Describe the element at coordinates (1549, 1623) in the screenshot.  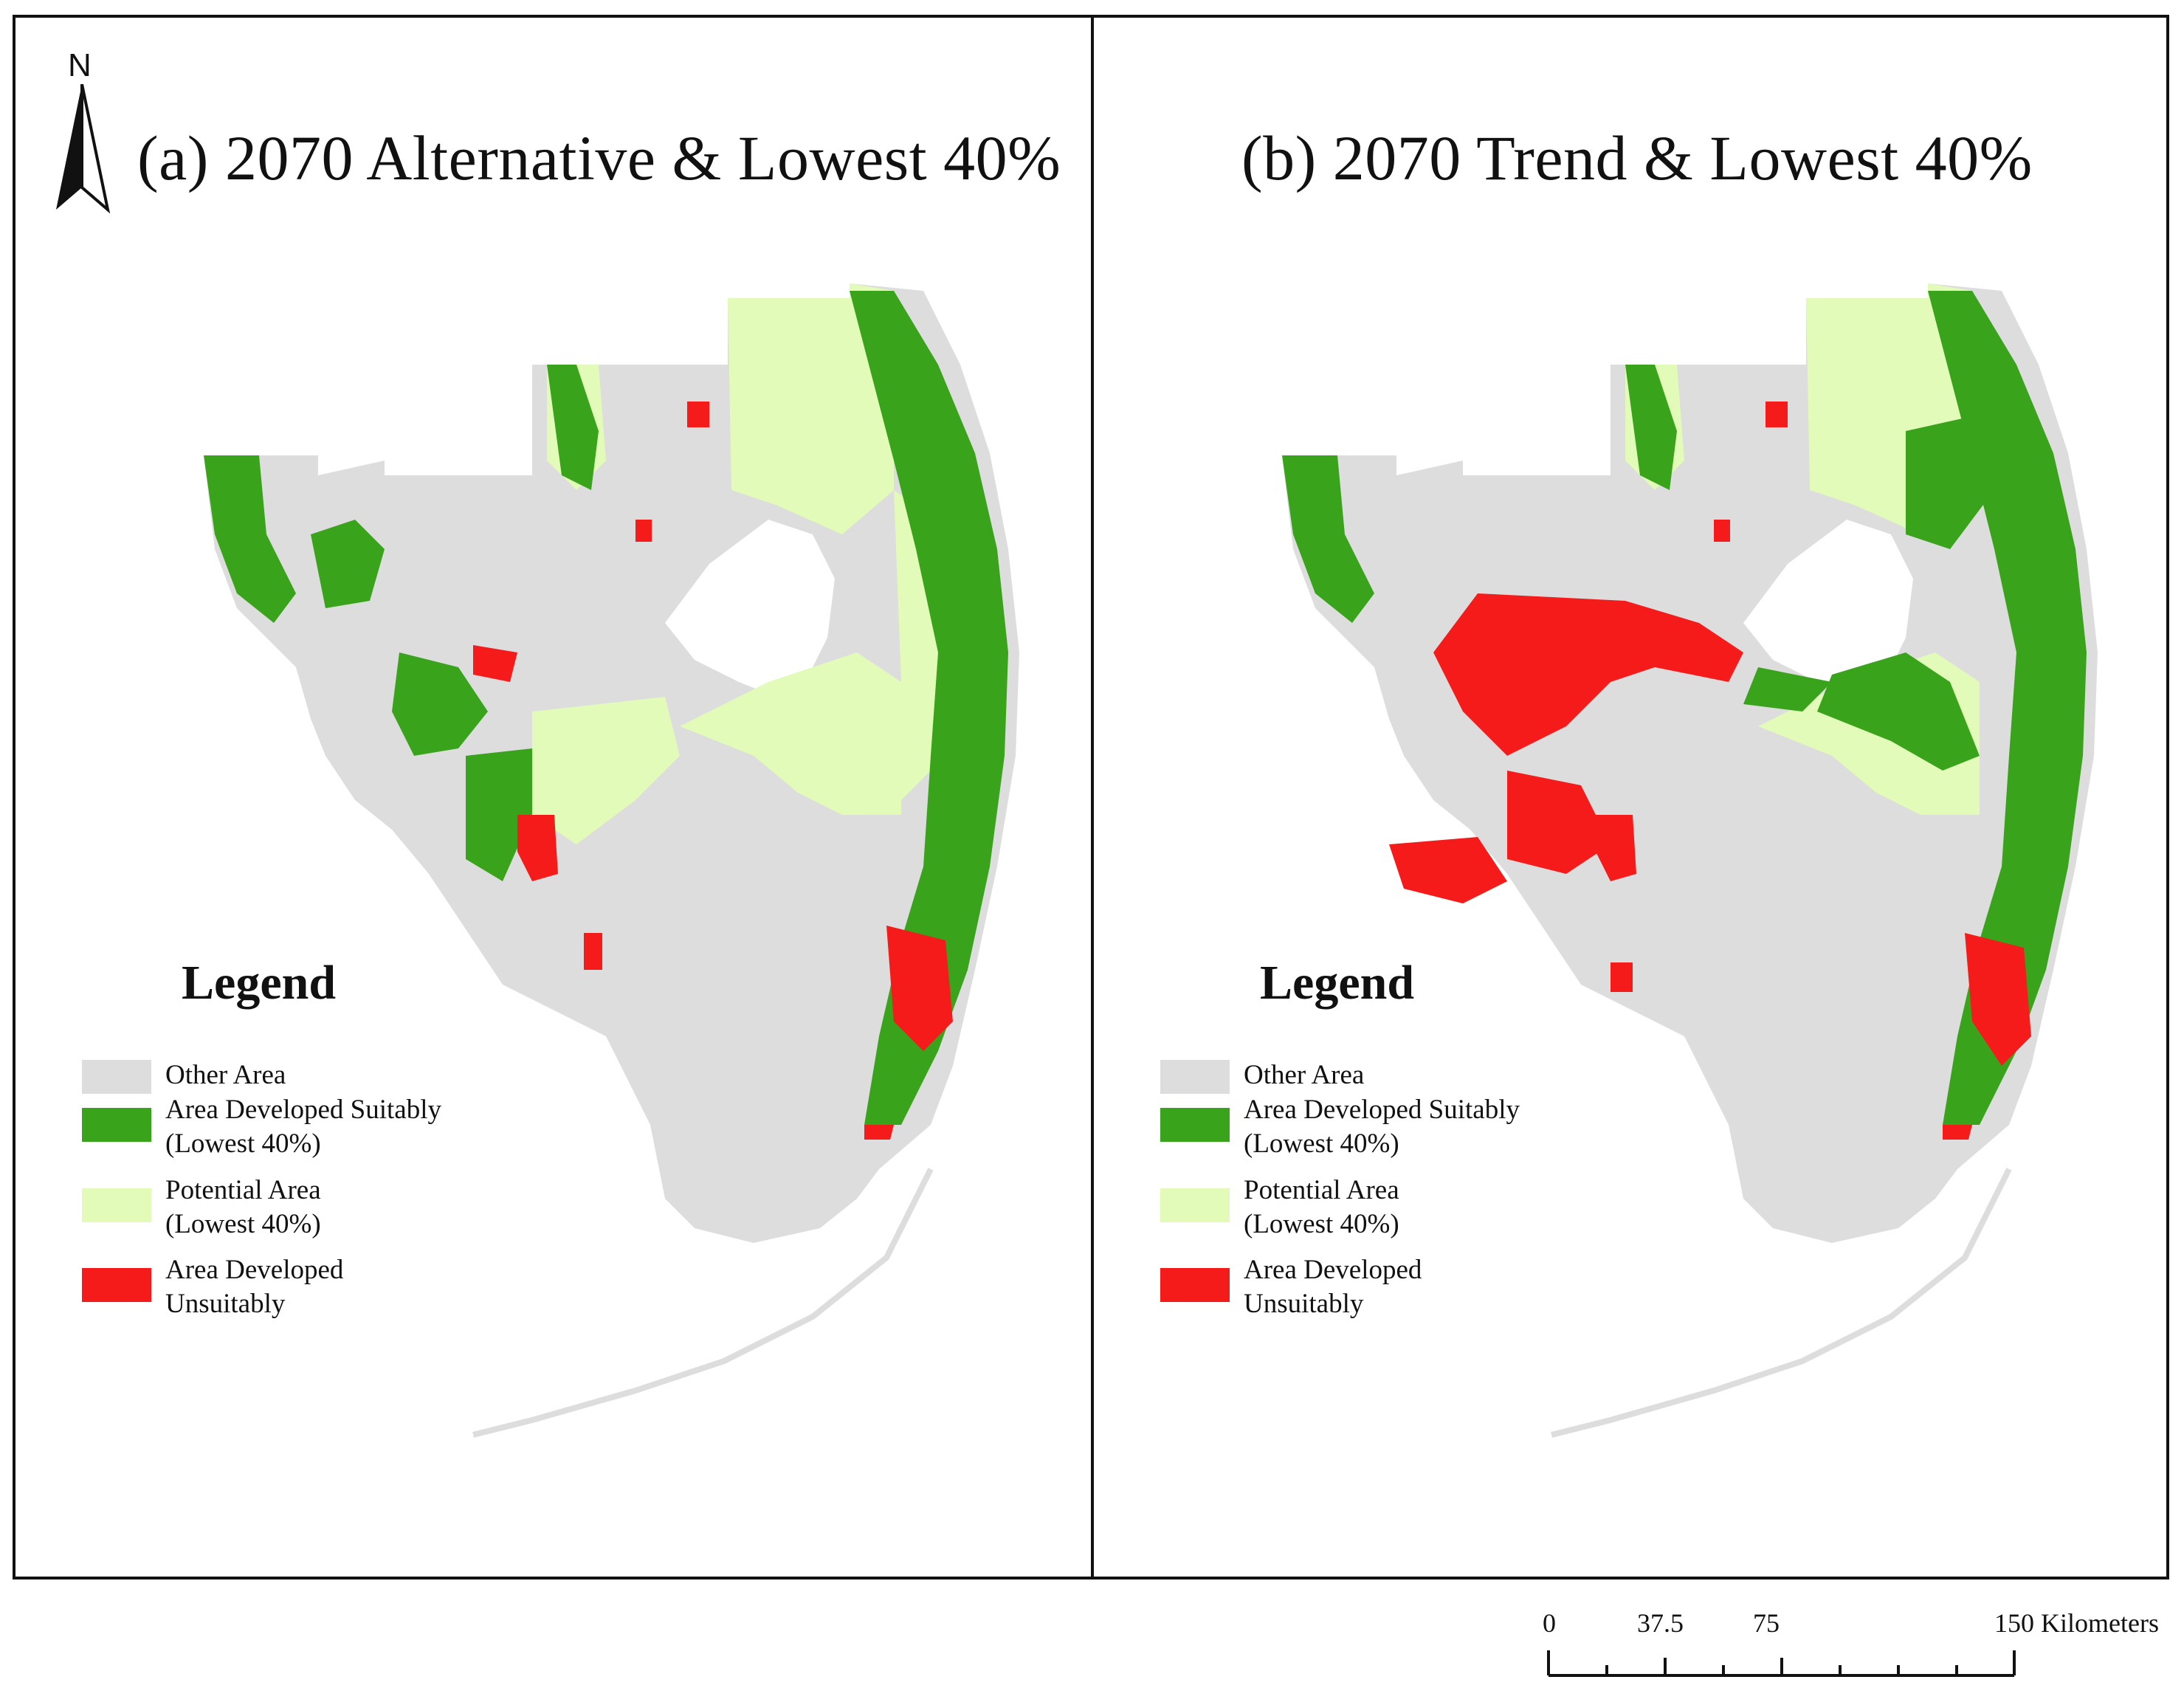
I see `scale-label-0: 0` at that location.